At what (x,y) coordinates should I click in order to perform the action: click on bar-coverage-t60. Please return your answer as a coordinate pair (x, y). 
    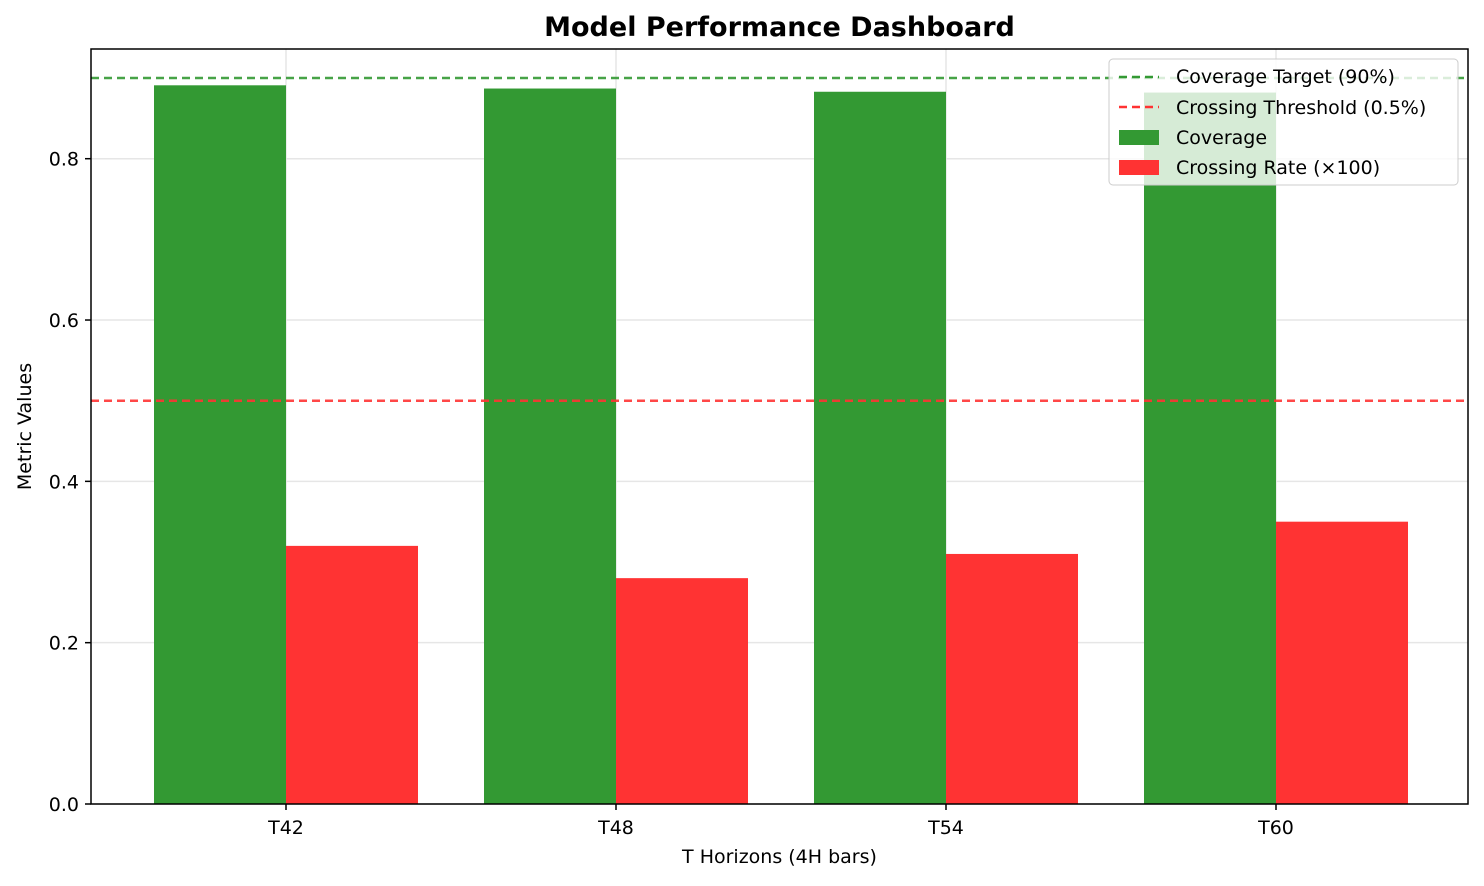
    Looking at the image, I should click on (1210, 448).